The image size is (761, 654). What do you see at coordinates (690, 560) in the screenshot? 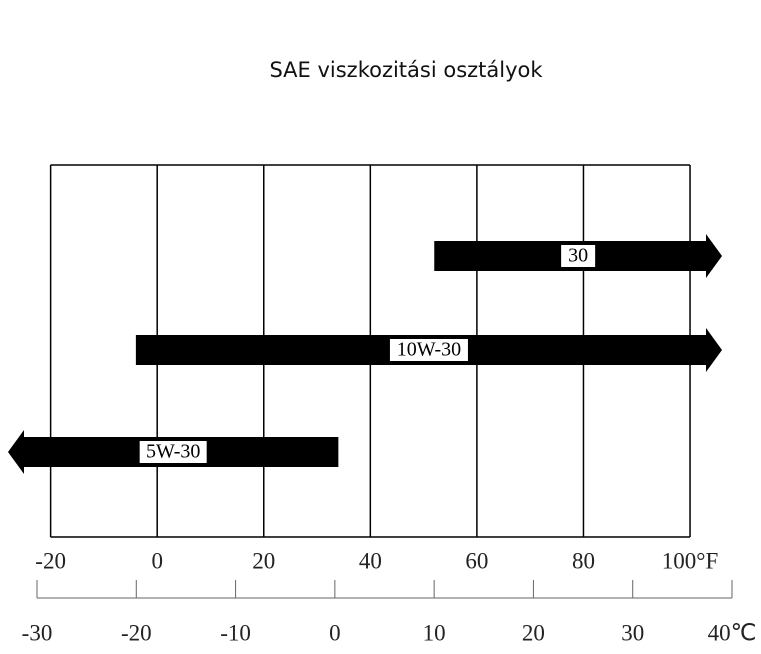
I see `x-tick-label: 100°F` at bounding box center [690, 560].